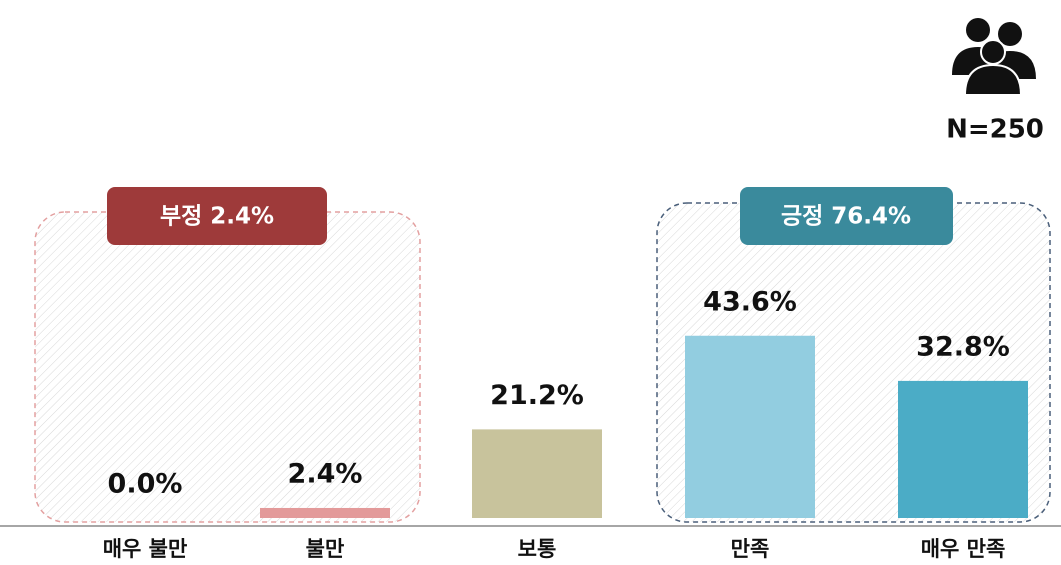 This screenshot has height=565, width=1061. I want to click on x-tick-label: 만족, so click(750, 549).